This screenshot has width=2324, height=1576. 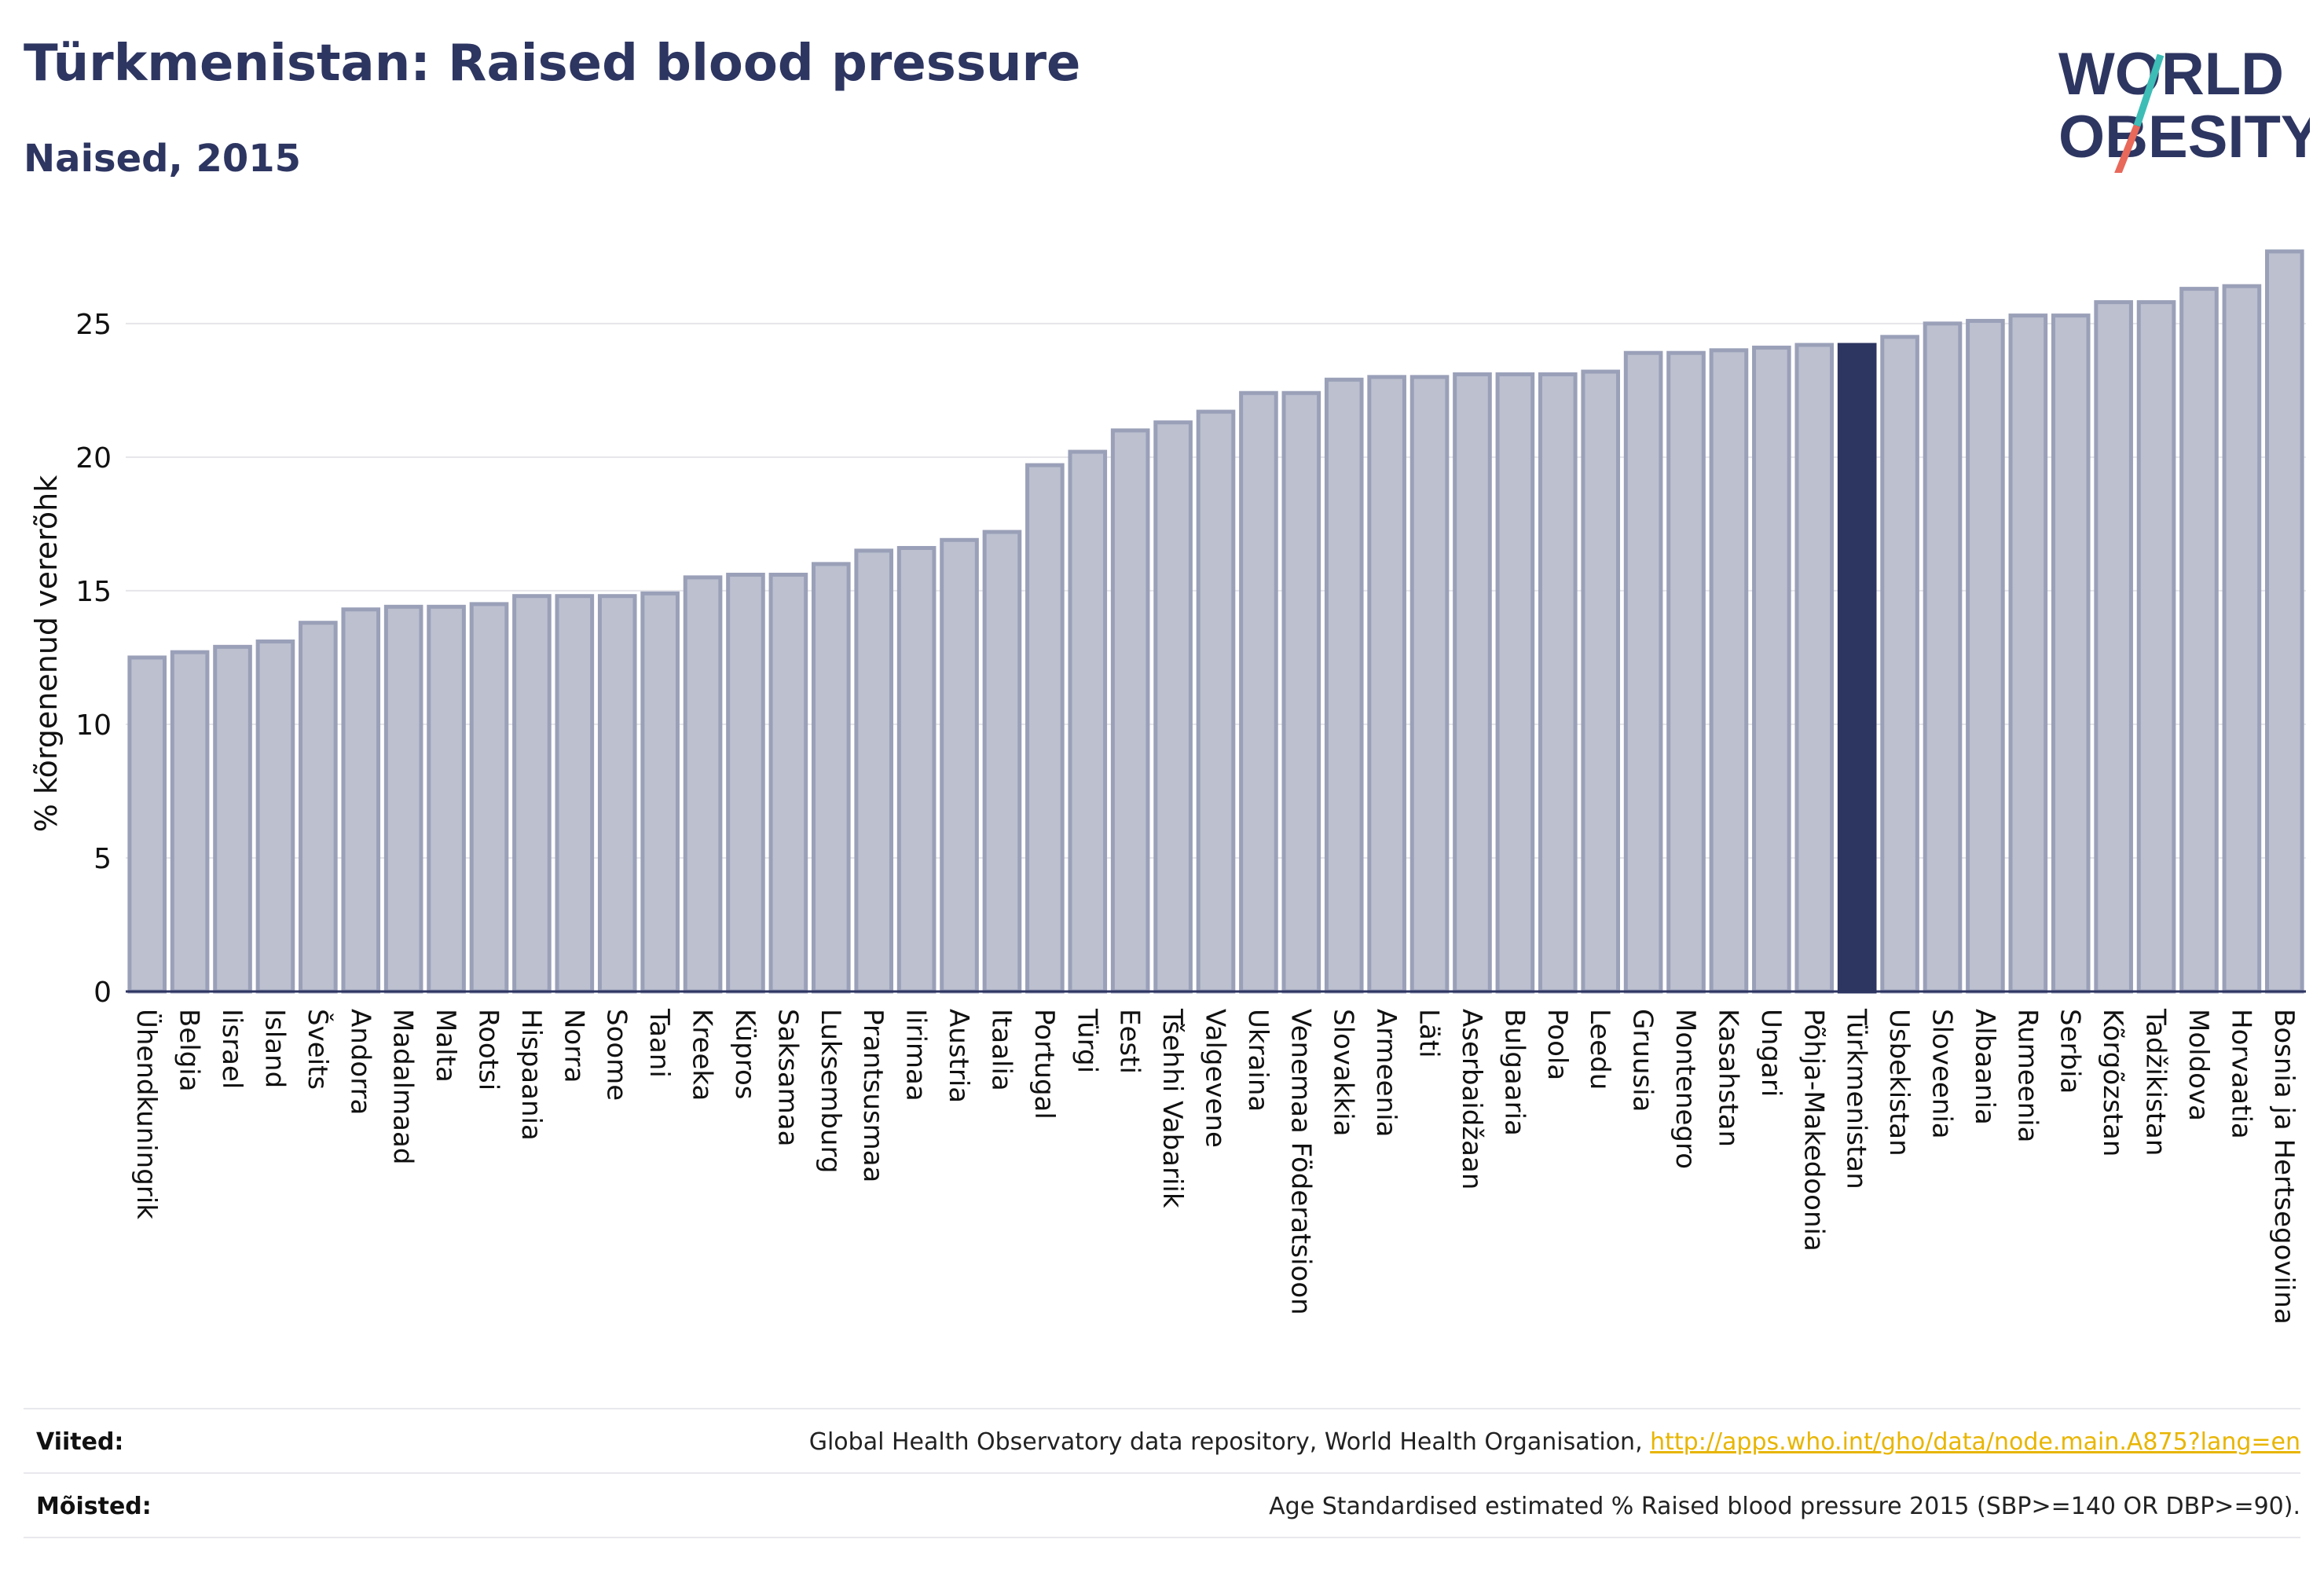 I want to click on x-tick-label: Moldova, so click(x=2198, y=1065).